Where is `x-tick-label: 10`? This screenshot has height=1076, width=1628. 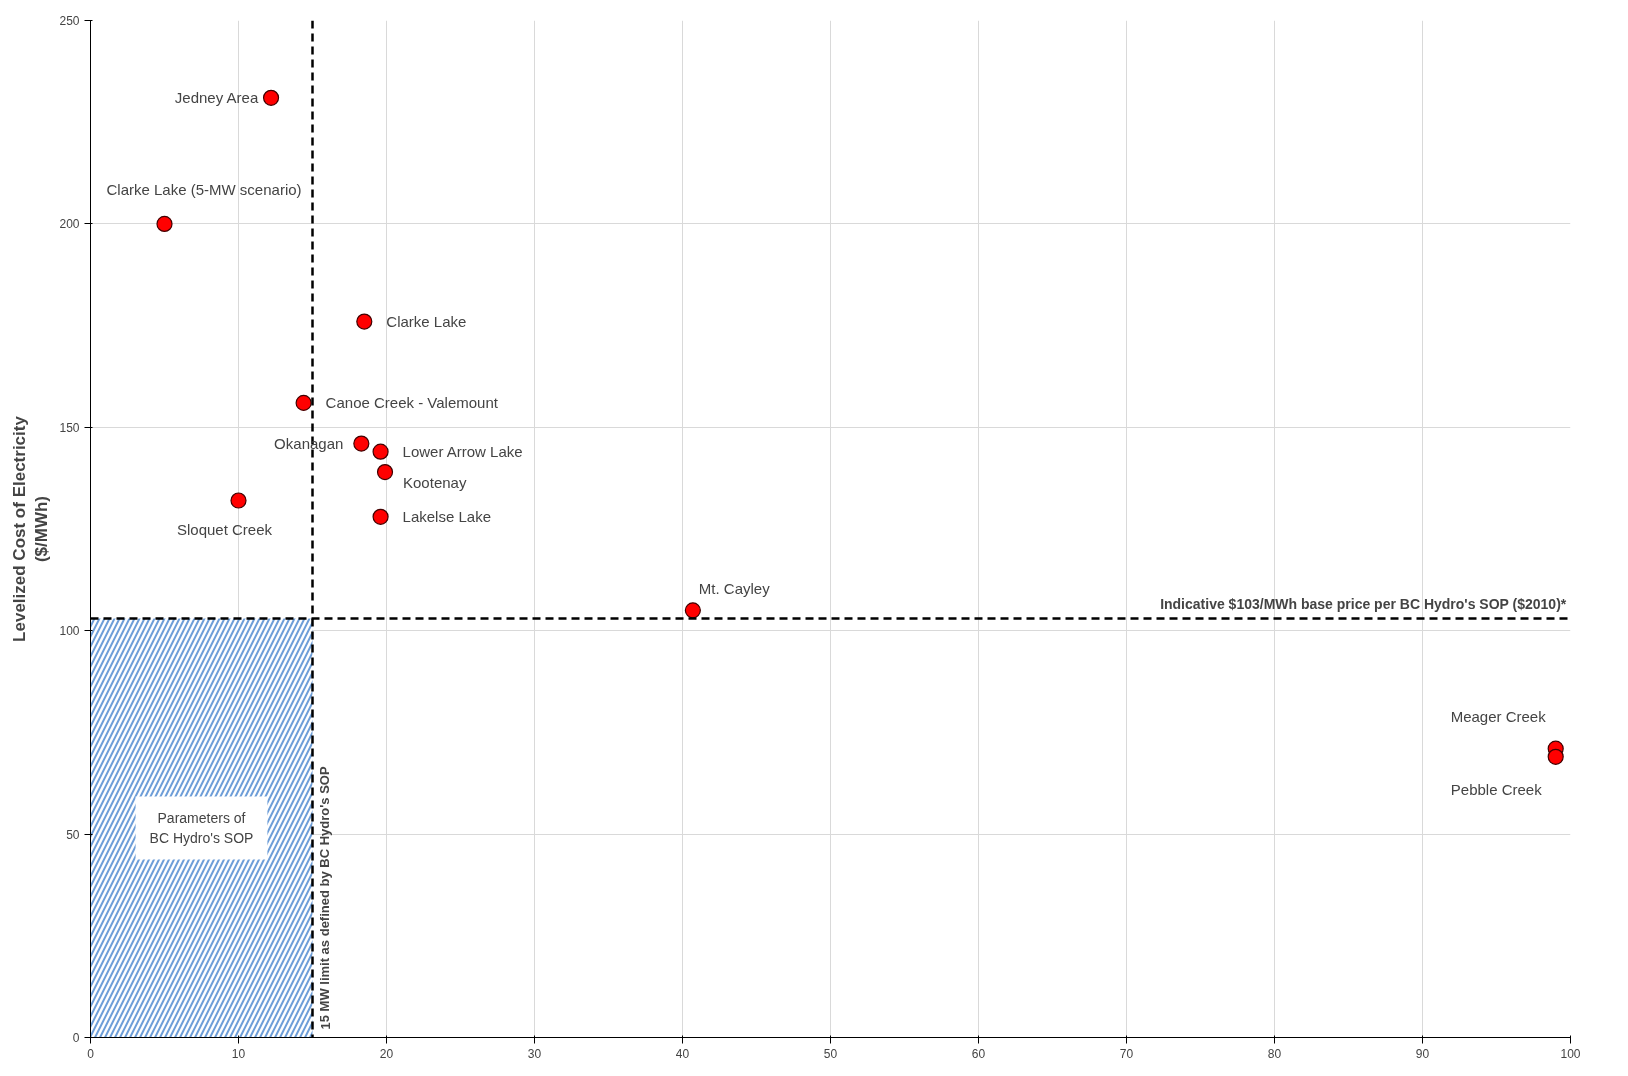
x-tick-label: 10 is located at coordinates (238, 1053).